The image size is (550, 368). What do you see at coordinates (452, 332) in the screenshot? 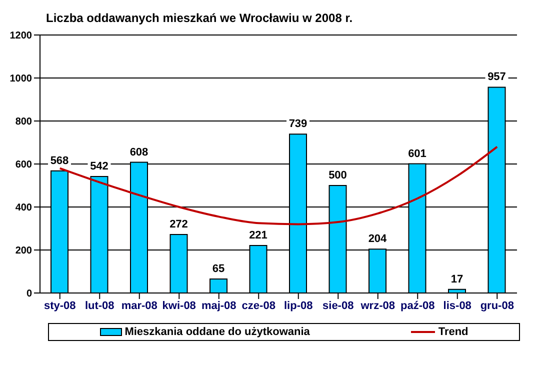
I see `legend-label: Trend` at bounding box center [452, 332].